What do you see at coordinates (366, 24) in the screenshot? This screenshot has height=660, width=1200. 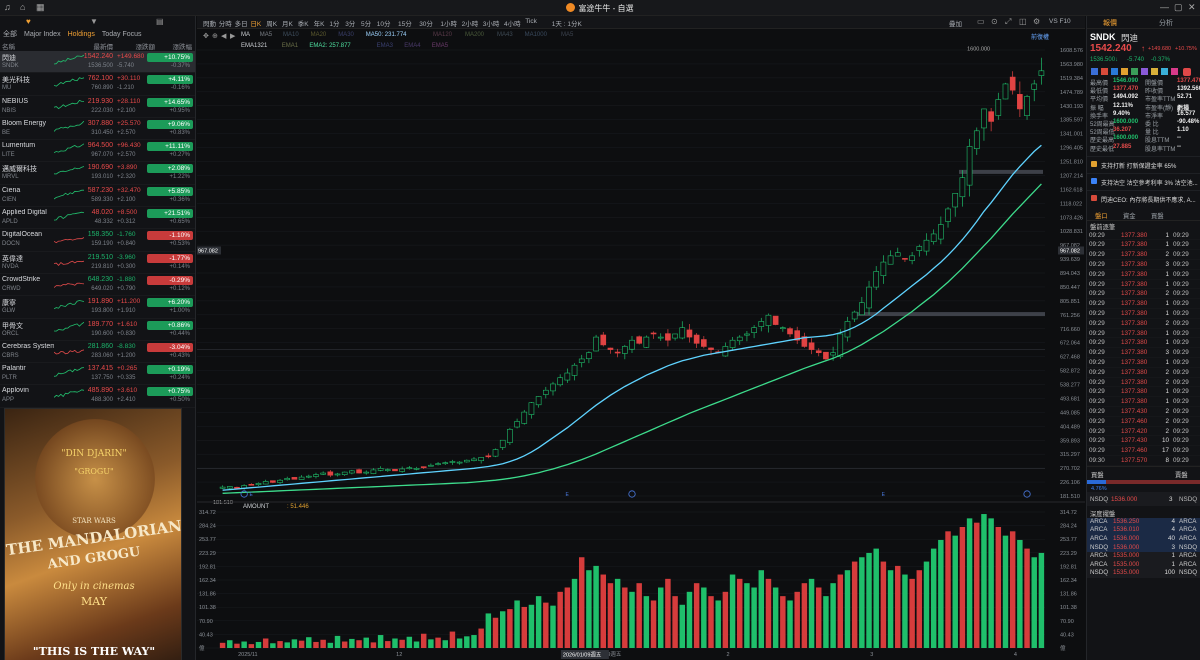 I see `interval-button: 5分` at bounding box center [366, 24].